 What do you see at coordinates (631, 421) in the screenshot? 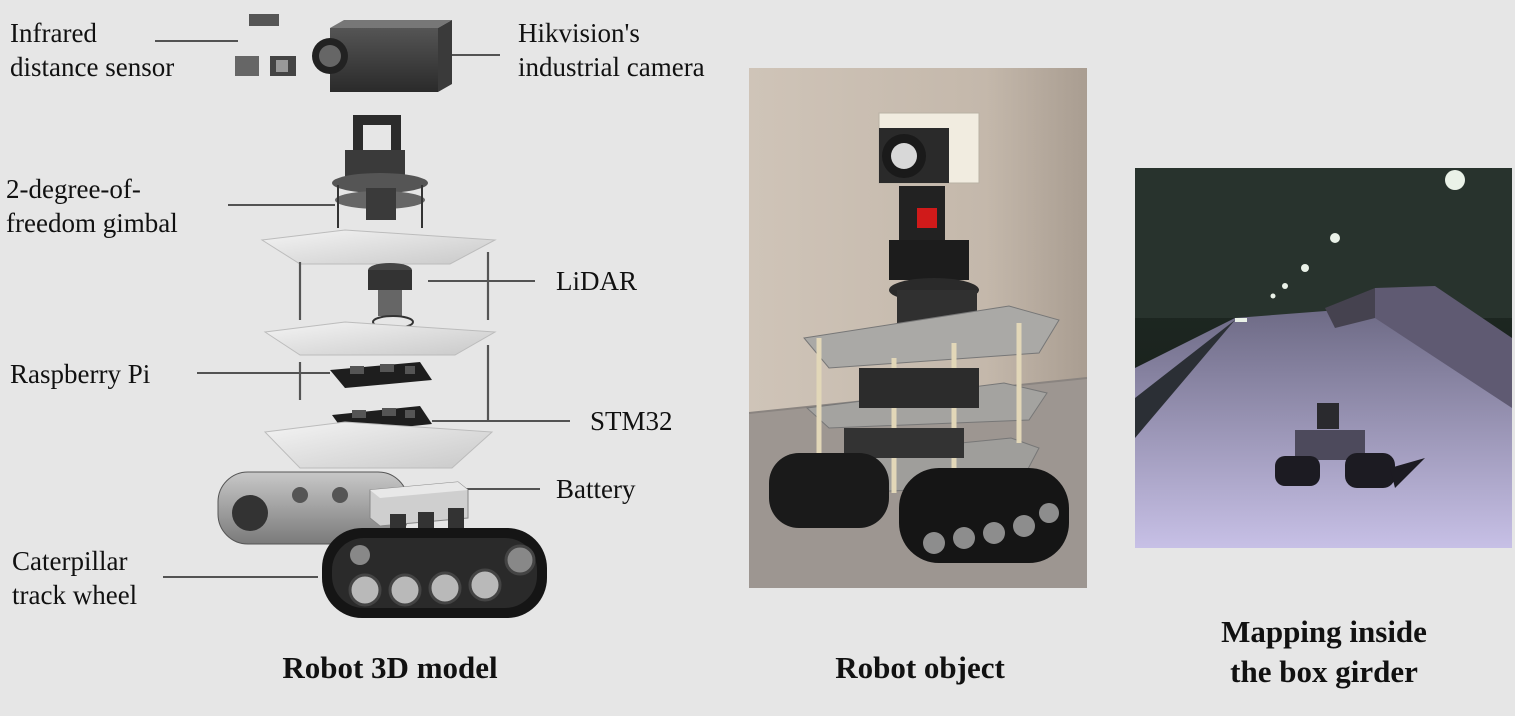
I see `stm32-label: STM32` at bounding box center [631, 421].